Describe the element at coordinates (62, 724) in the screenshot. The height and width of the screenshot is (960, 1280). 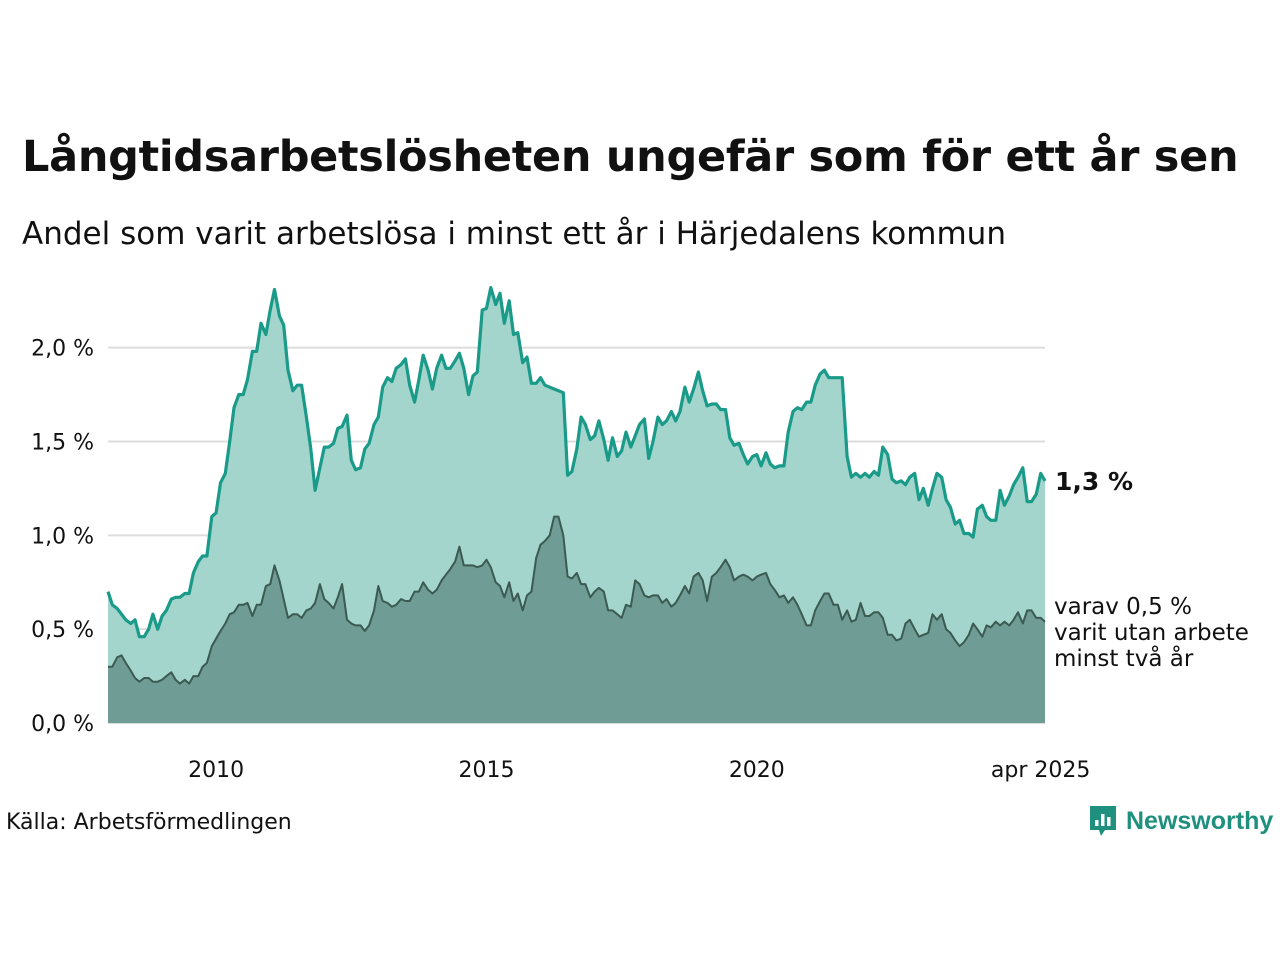
I see `y-tick-label: 0,0 %` at that location.